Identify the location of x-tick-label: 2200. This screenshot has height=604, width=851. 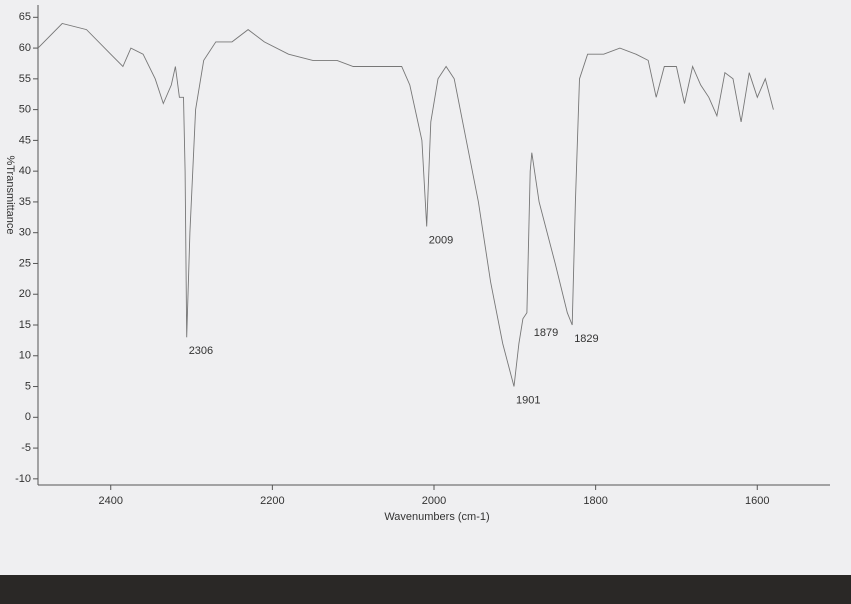
(272, 501).